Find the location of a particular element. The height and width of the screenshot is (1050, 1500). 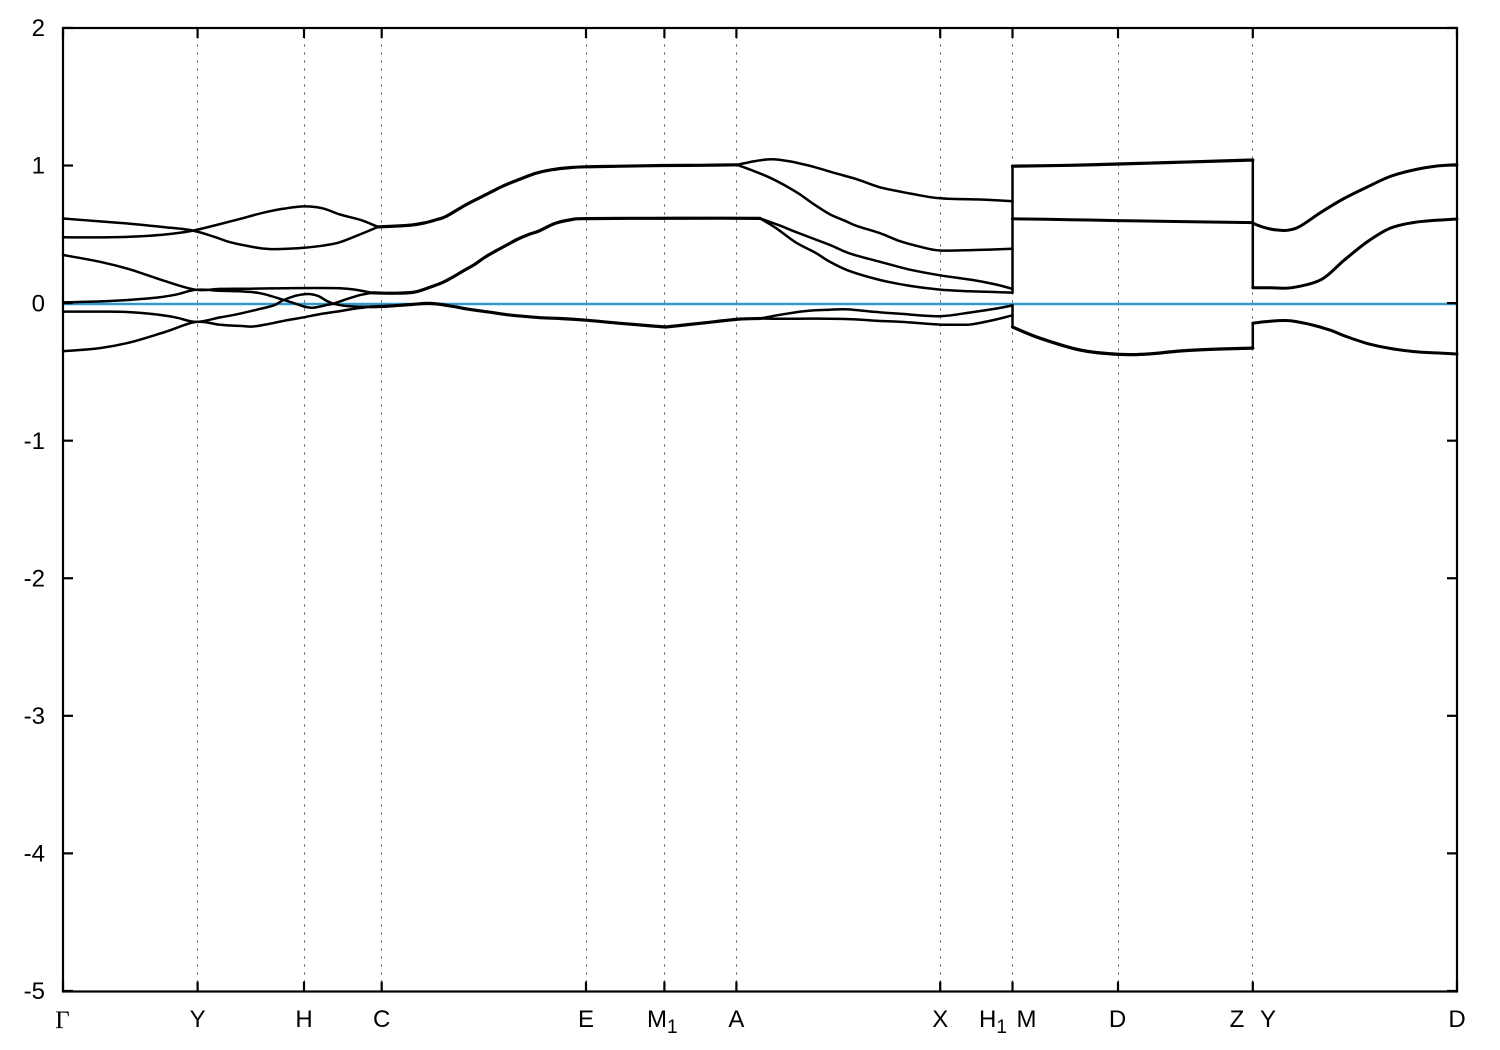

svg-text: Γ is located at coordinates (62, 1020).